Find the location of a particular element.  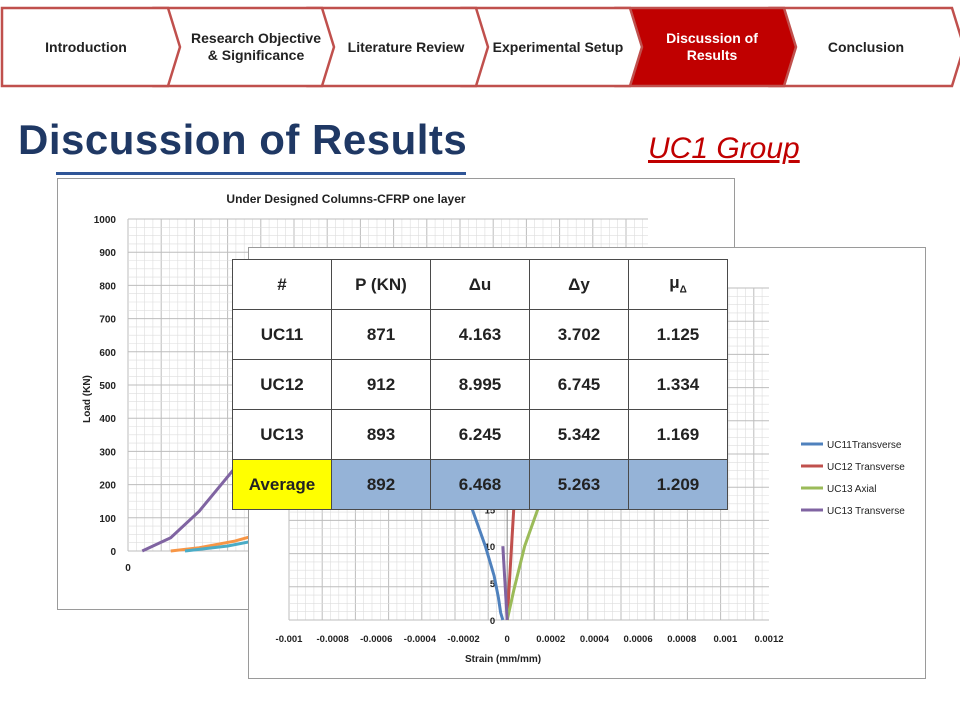

x-tick-label: 0.0008 is located at coordinates (681, 639).